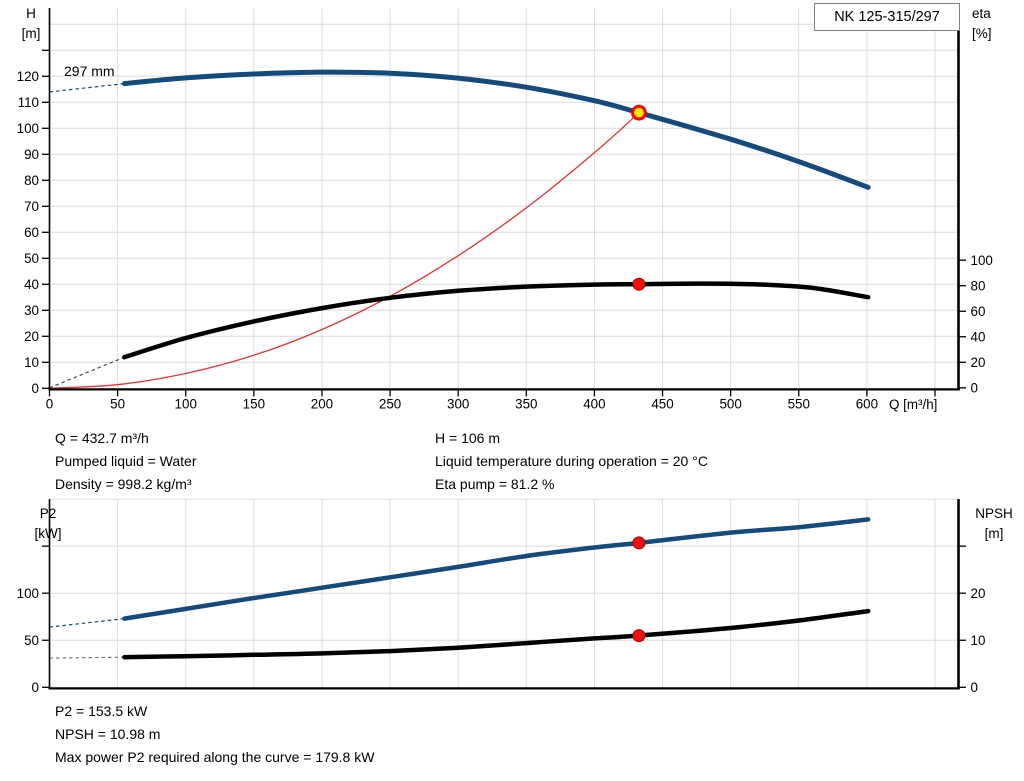  What do you see at coordinates (186, 403) in the screenshot?
I see `tick-label-x: 100` at bounding box center [186, 403].